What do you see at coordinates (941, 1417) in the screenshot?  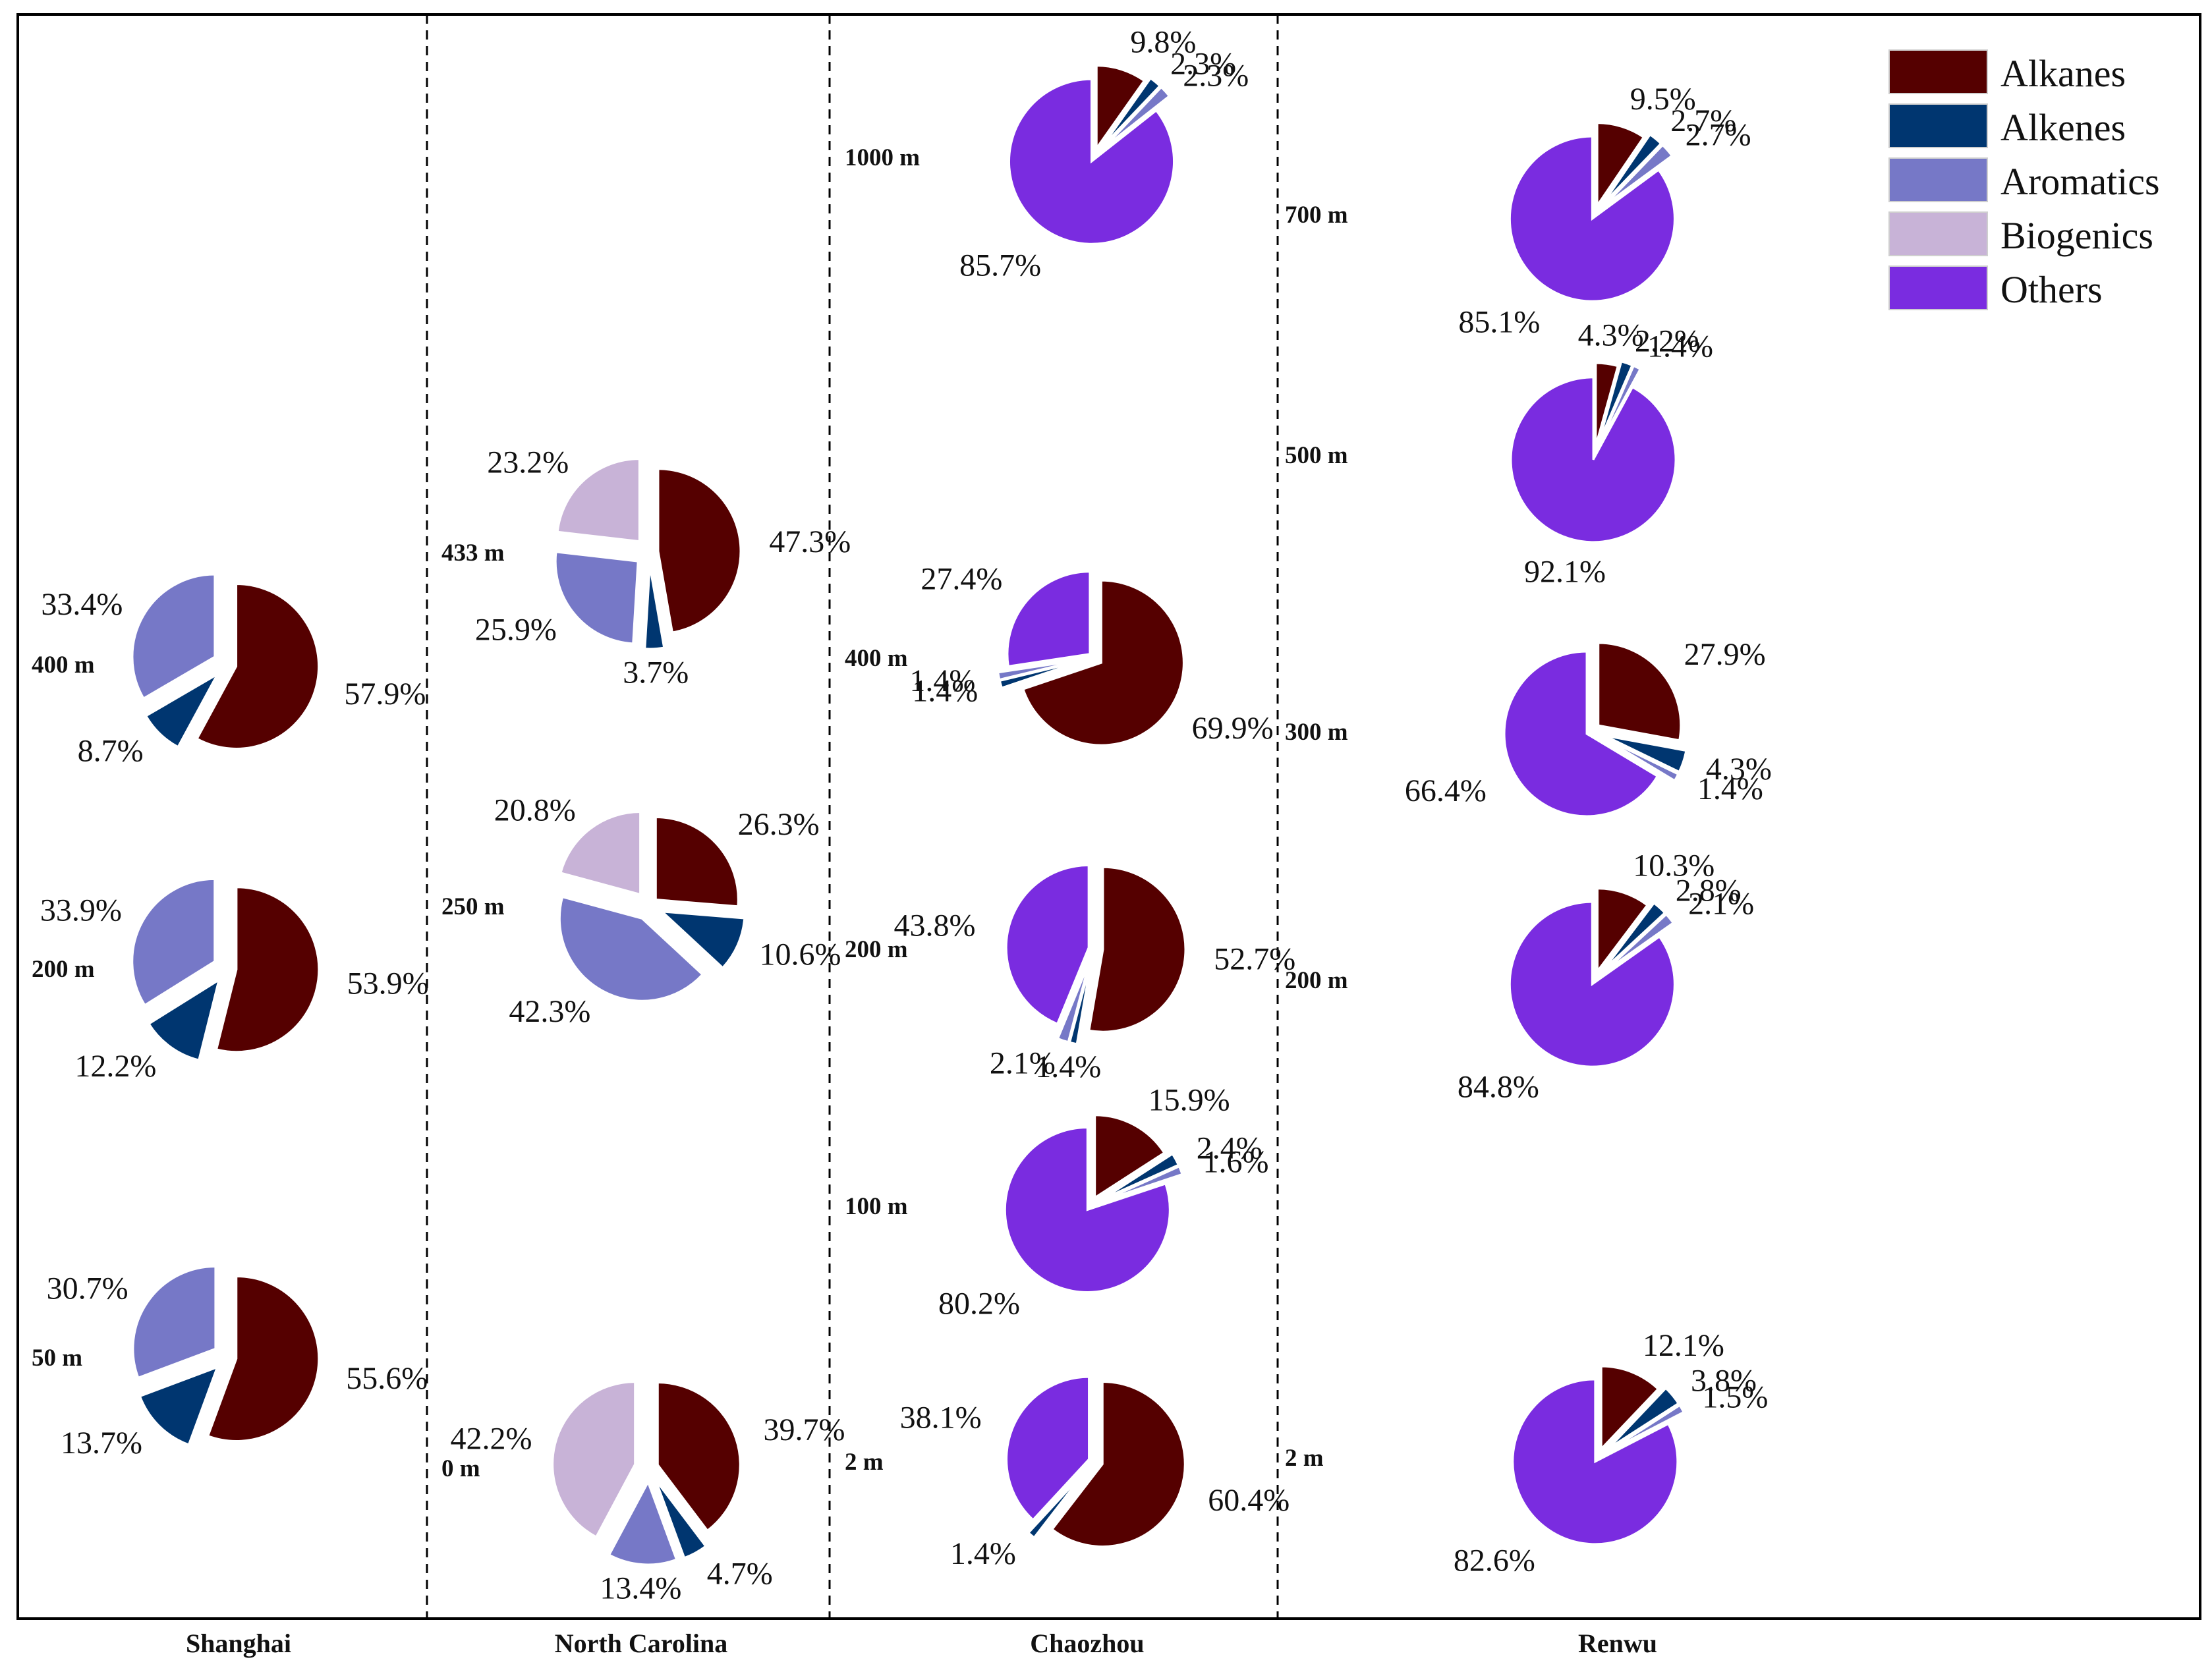 I see `slice-label-others: 38.1%` at bounding box center [941, 1417].